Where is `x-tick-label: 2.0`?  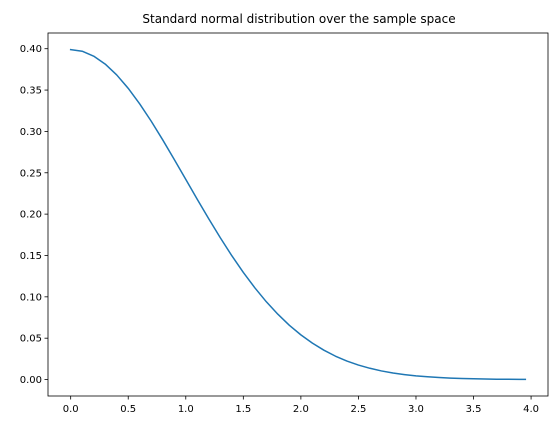
x-tick-label: 2.0 is located at coordinates (301, 409).